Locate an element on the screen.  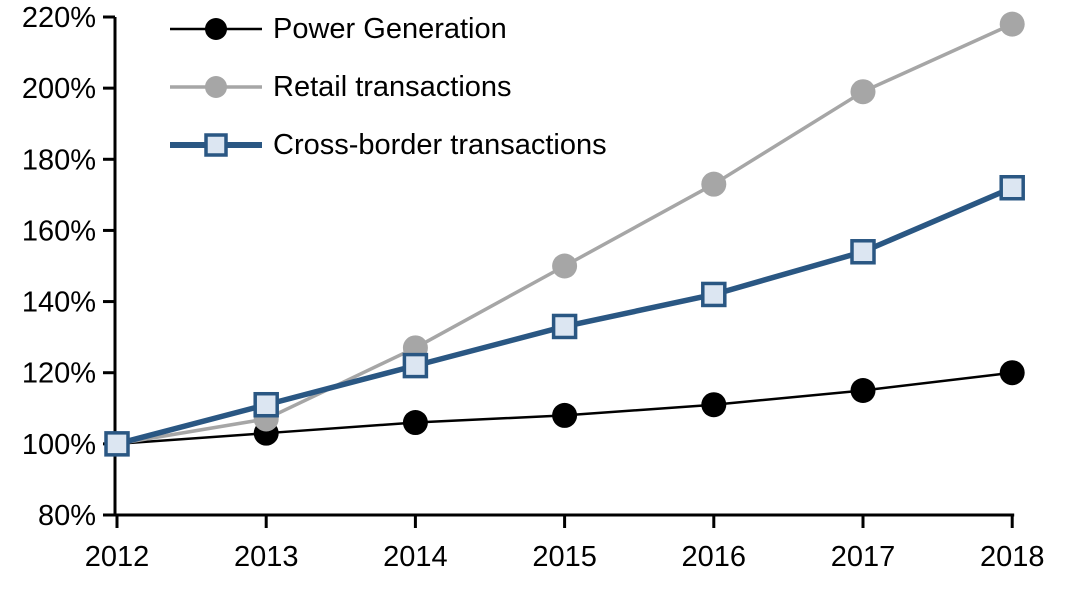
legend-item-cross-border-transactions: Cross-border transactions is located at coordinates (387, 145).